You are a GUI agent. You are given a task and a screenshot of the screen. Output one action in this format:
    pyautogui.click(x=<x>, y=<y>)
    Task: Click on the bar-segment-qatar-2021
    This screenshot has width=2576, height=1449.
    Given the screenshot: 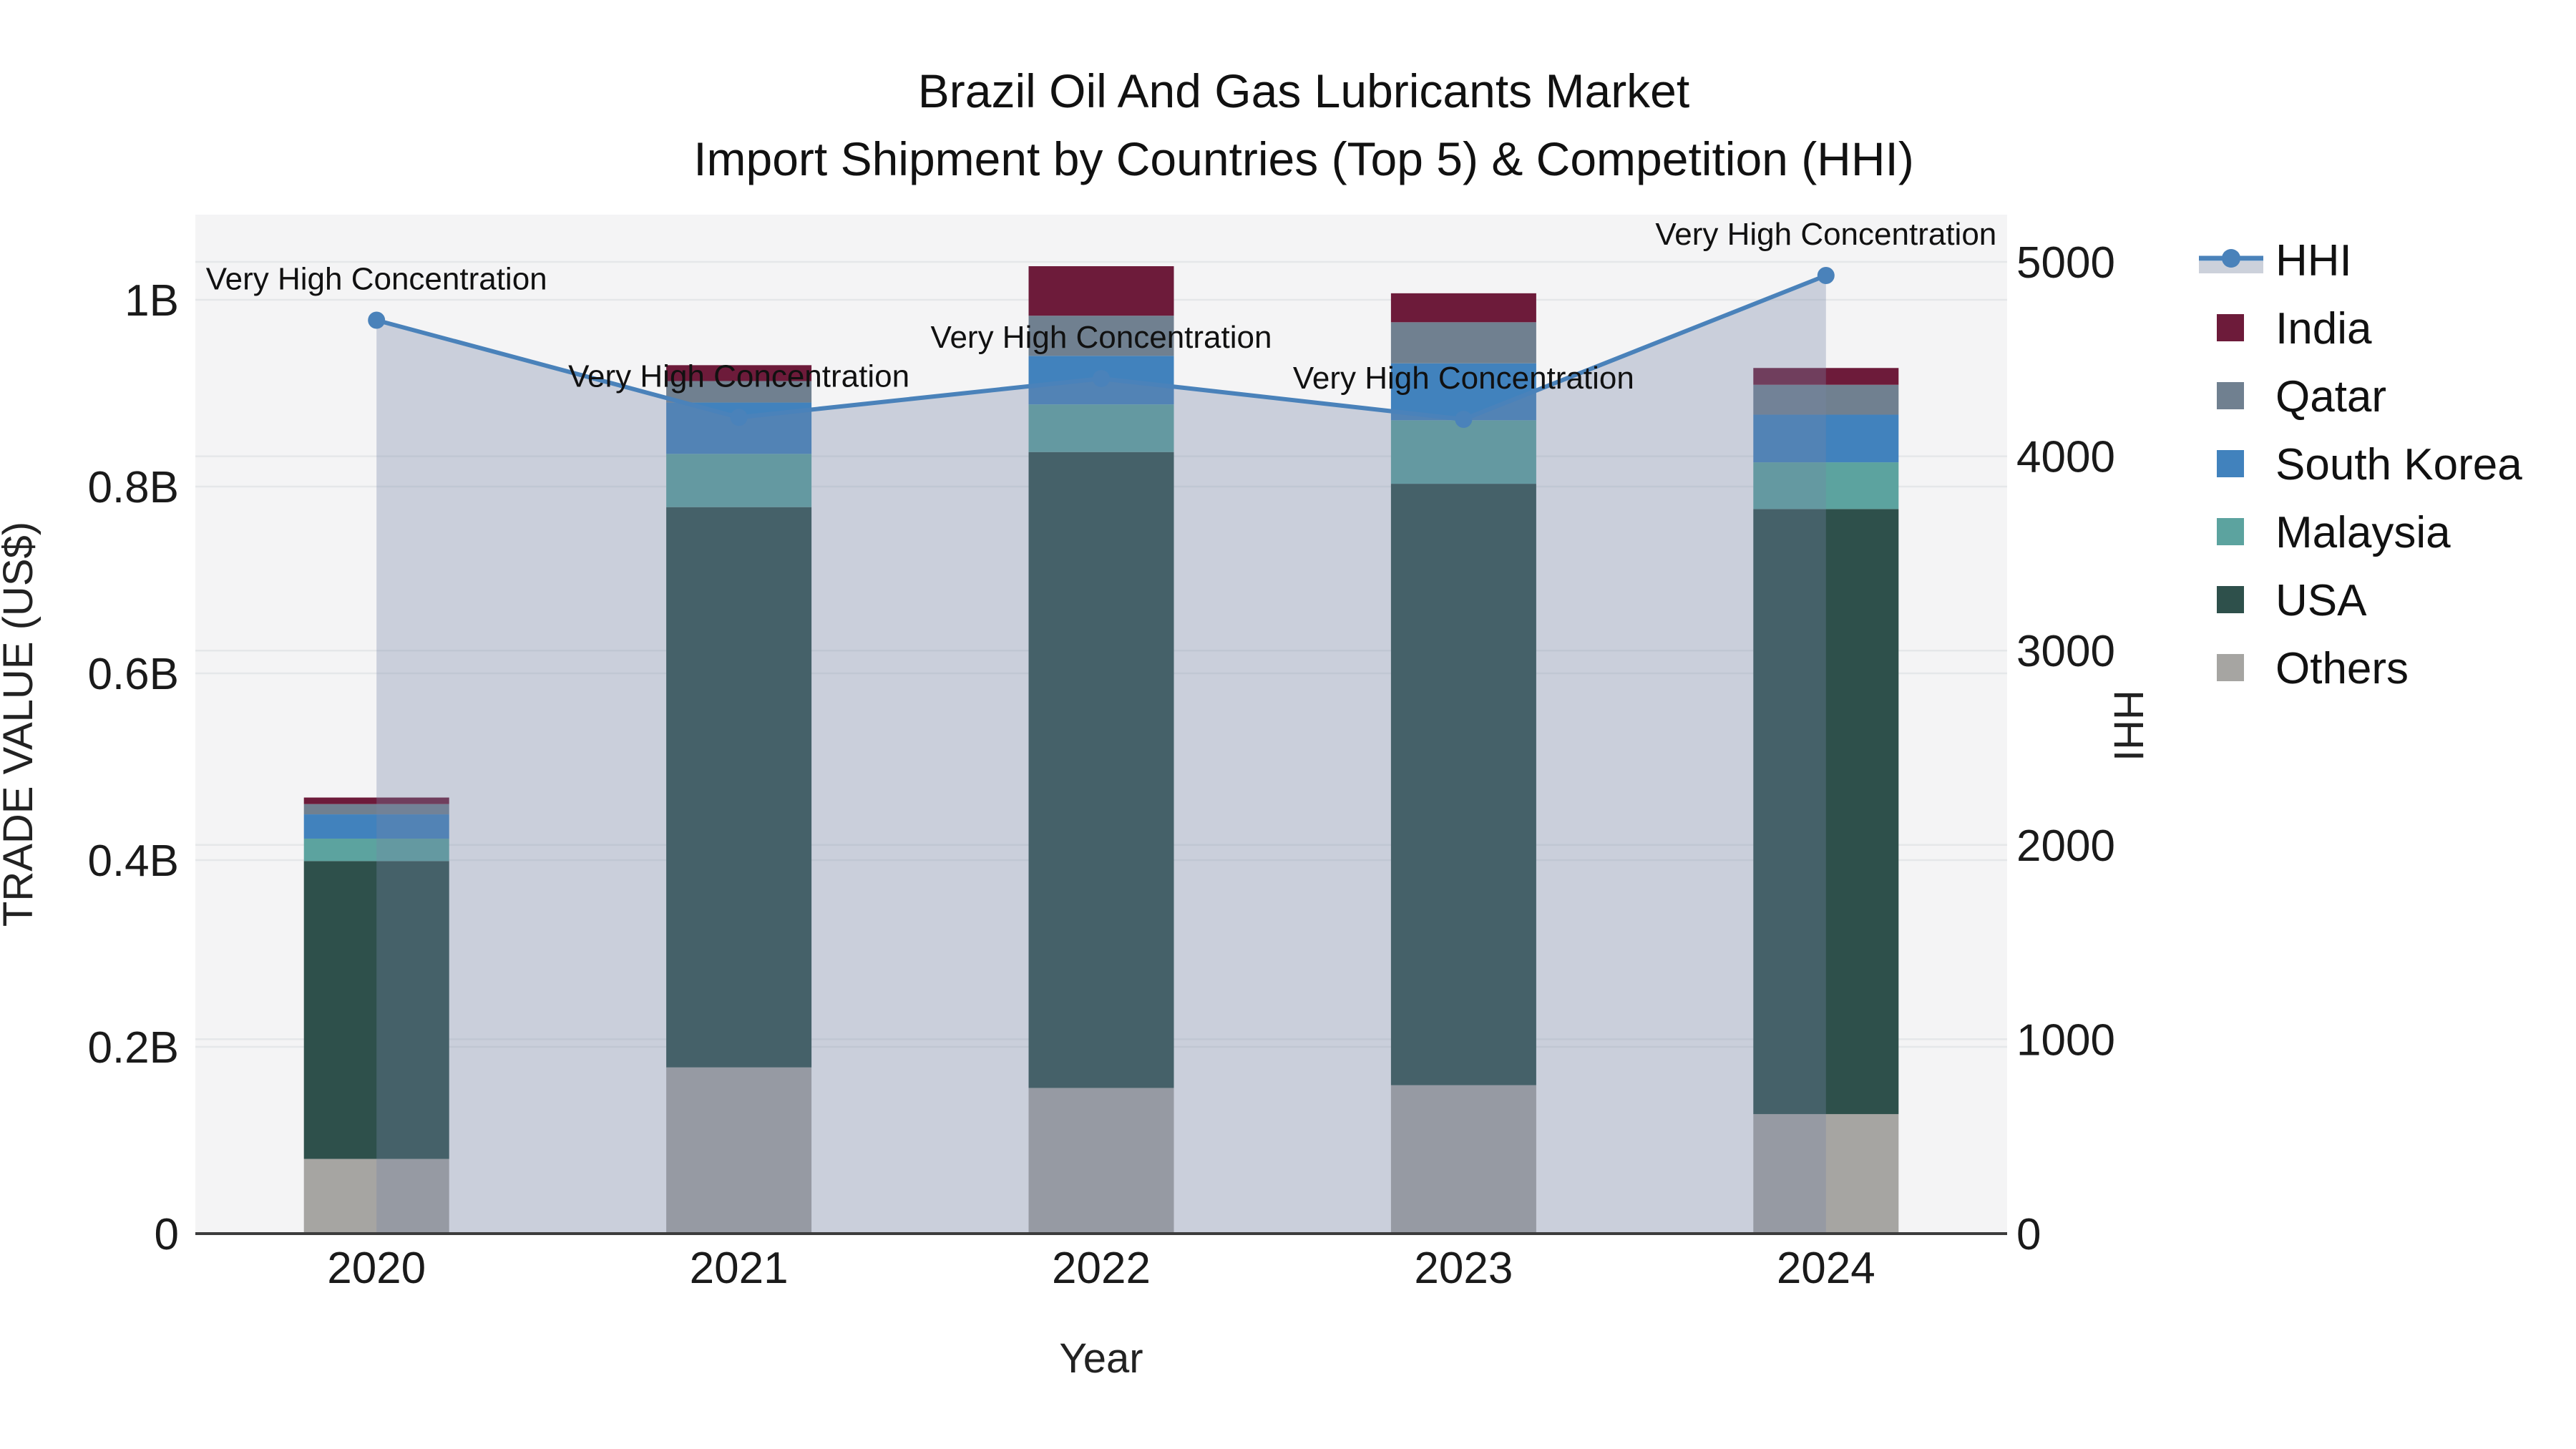 What is the action you would take?
    pyautogui.click(x=739, y=392)
    